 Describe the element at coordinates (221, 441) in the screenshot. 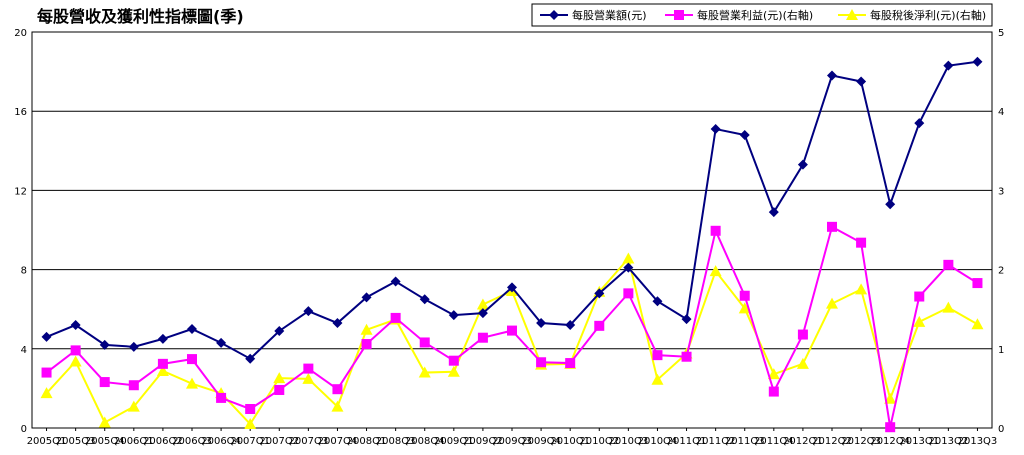

I see `x-tick-label: 2006Q4` at that location.